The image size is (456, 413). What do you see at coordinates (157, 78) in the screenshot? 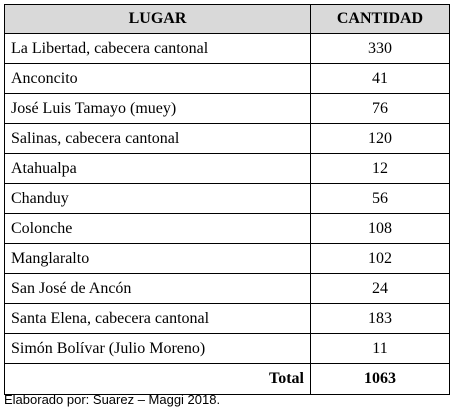
I see `row-place: Anconcito` at bounding box center [157, 78].